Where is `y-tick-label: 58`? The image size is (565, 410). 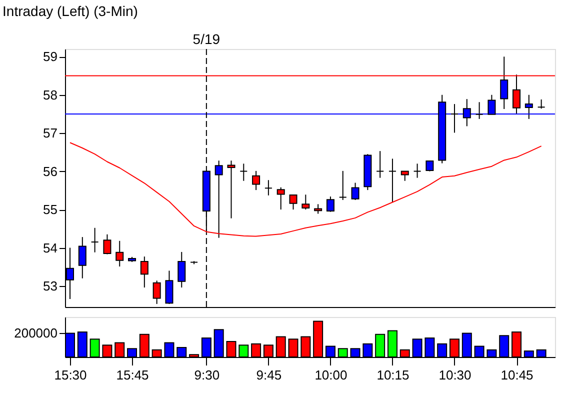 y-tick-label: 58 is located at coordinates (50, 94).